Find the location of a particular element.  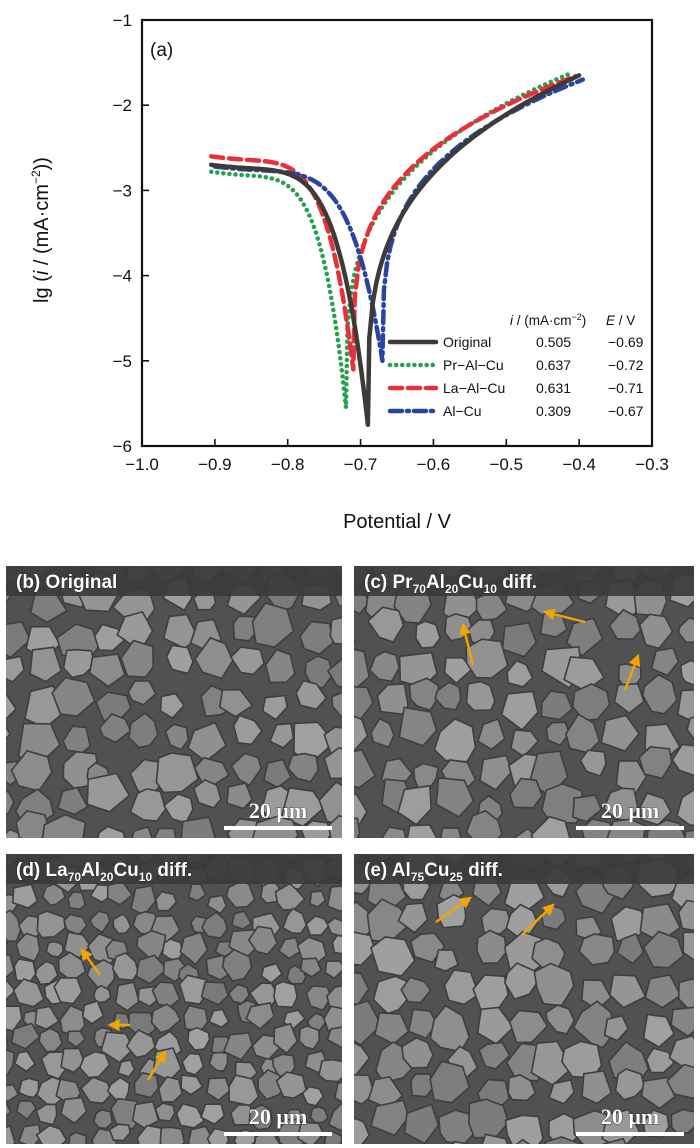

legend-i-value: 0.505 is located at coordinates (553, 342).